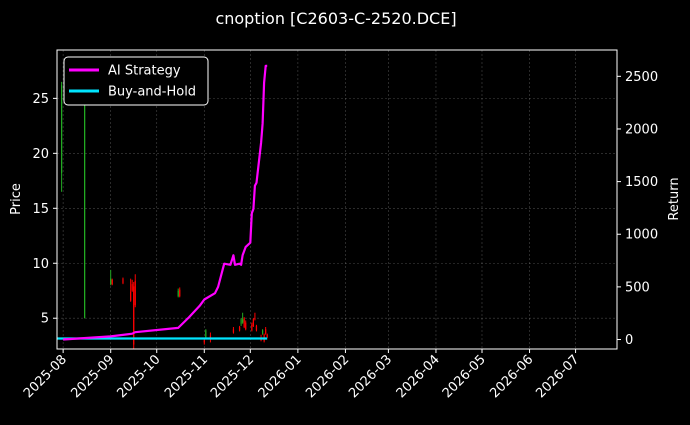 This screenshot has width=690, height=425. I want to click on x-tick-label: 2025-11, so click(186, 376).